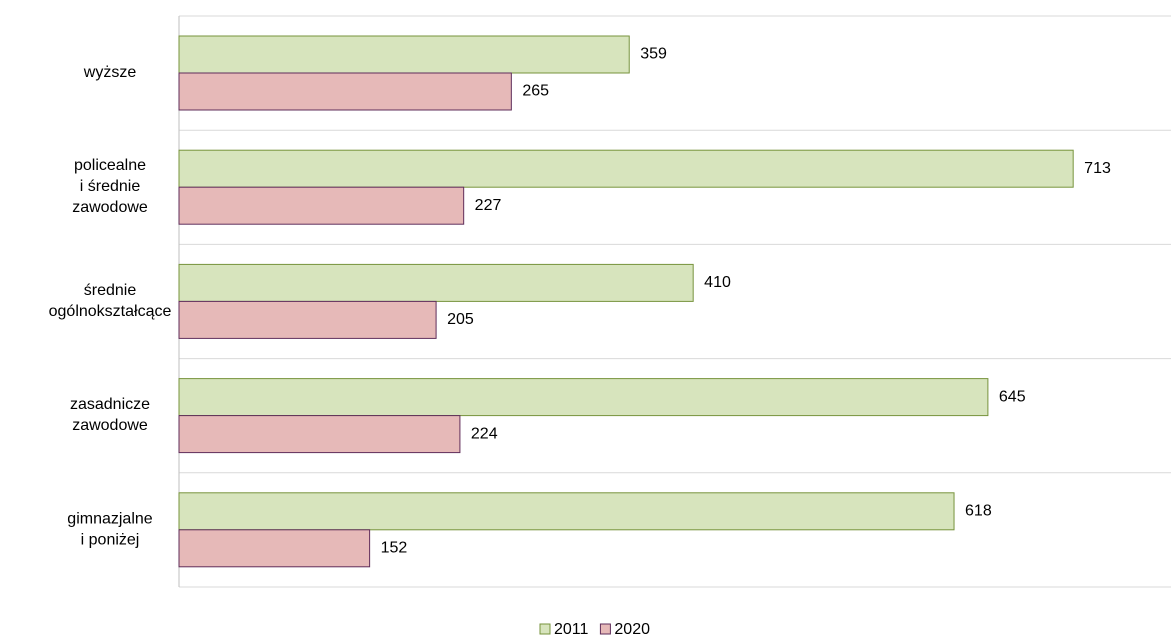 This screenshot has width=1171, height=639. Describe the element at coordinates (109, 530) in the screenshot. I see `category-label: gimnazjalne i poniżej` at that location.